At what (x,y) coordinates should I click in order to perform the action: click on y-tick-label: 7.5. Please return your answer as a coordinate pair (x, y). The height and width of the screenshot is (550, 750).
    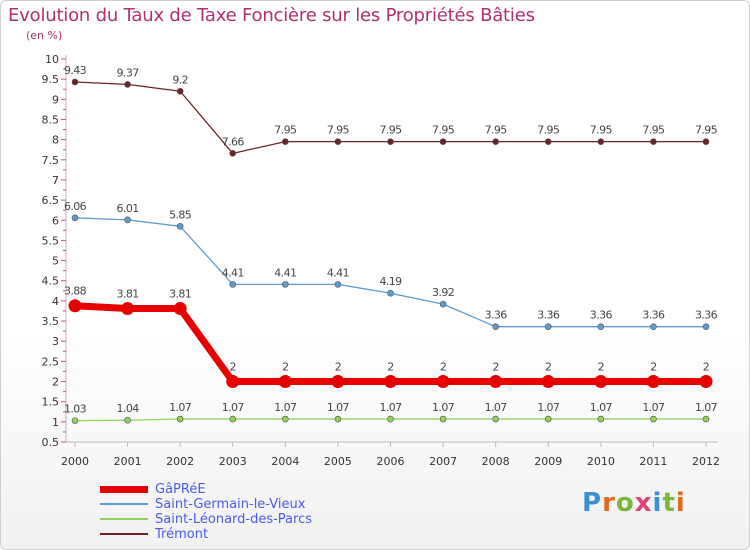
    Looking at the image, I should click on (51, 160).